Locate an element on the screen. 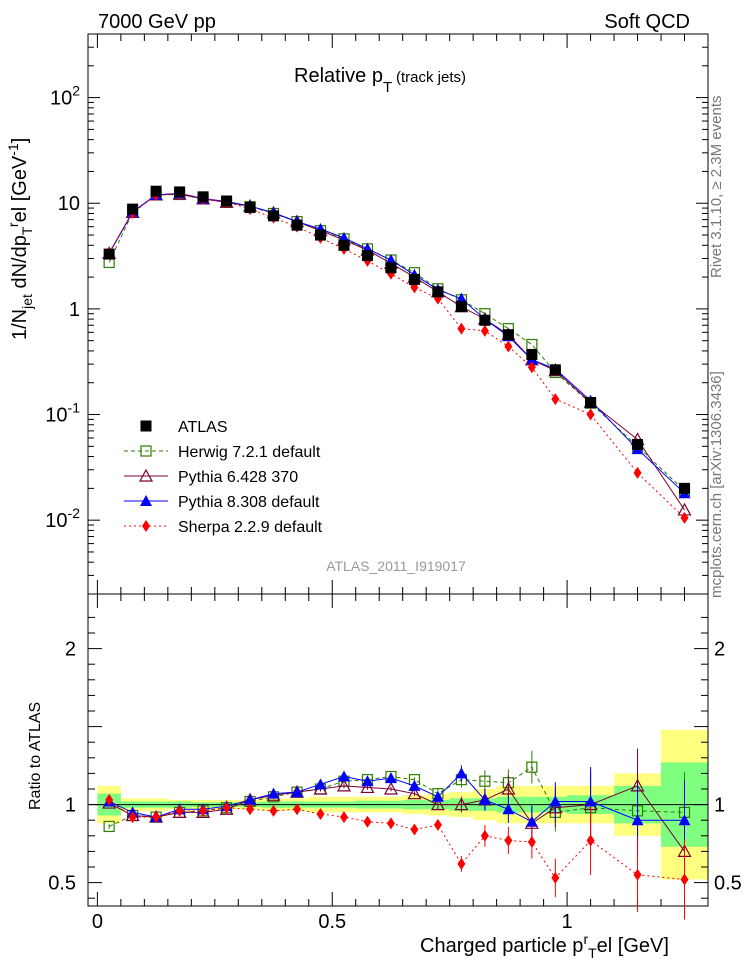  main-y-tick-label: 10⁻¹ is located at coordinates (62, 413).